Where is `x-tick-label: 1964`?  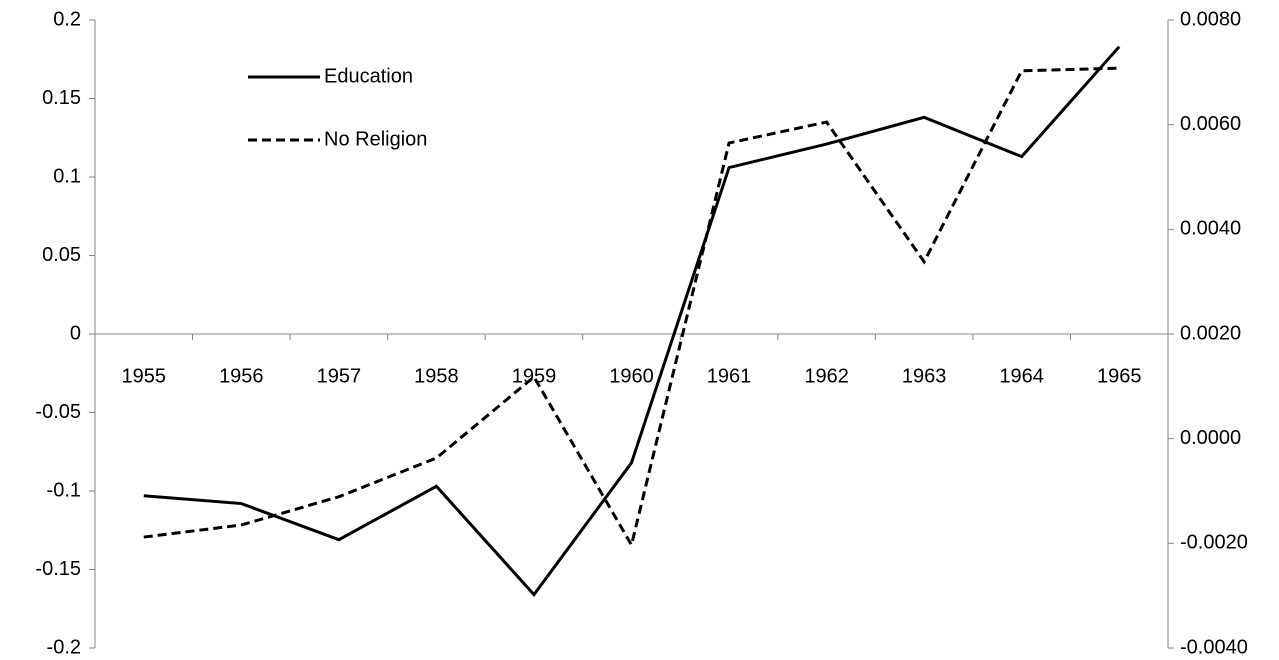
x-tick-label: 1964 is located at coordinates (1021, 376).